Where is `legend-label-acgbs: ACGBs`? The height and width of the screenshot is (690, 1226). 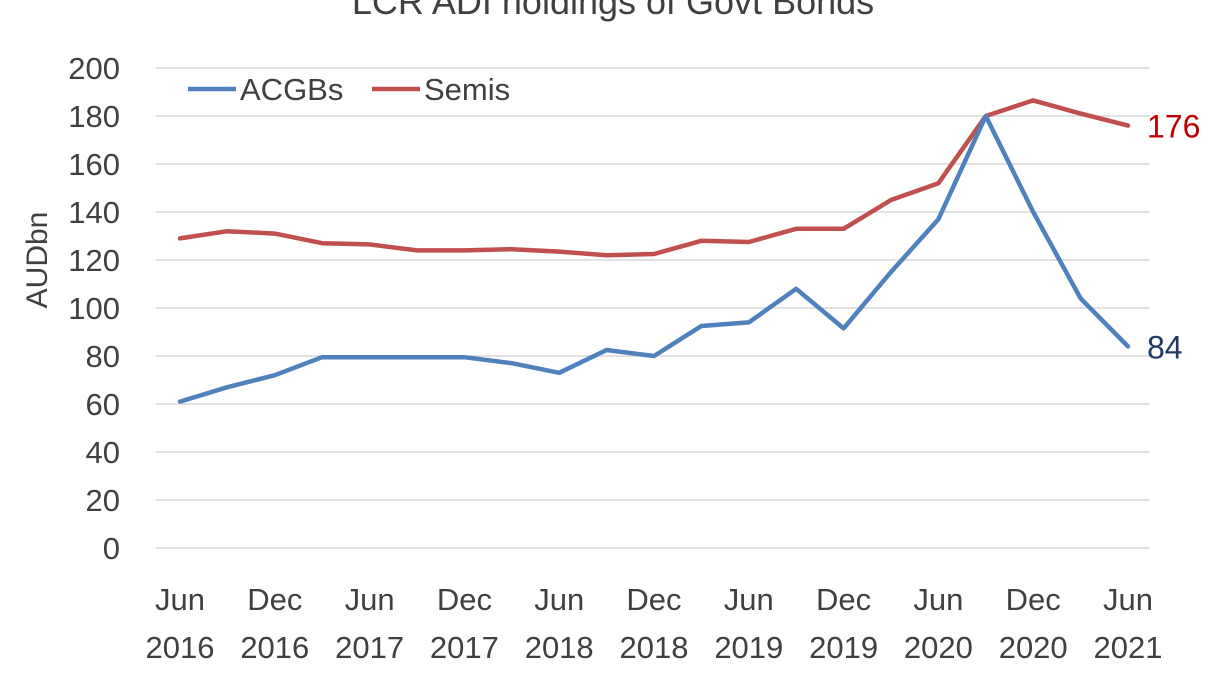 legend-label-acgbs: ACGBs is located at coordinates (291, 89).